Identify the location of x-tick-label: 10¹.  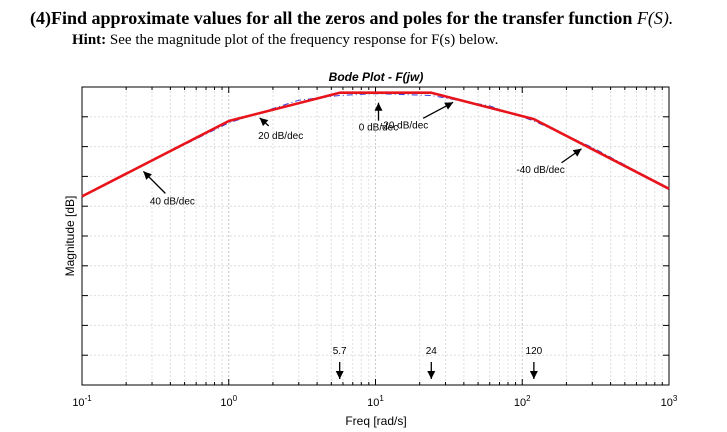
(375, 401).